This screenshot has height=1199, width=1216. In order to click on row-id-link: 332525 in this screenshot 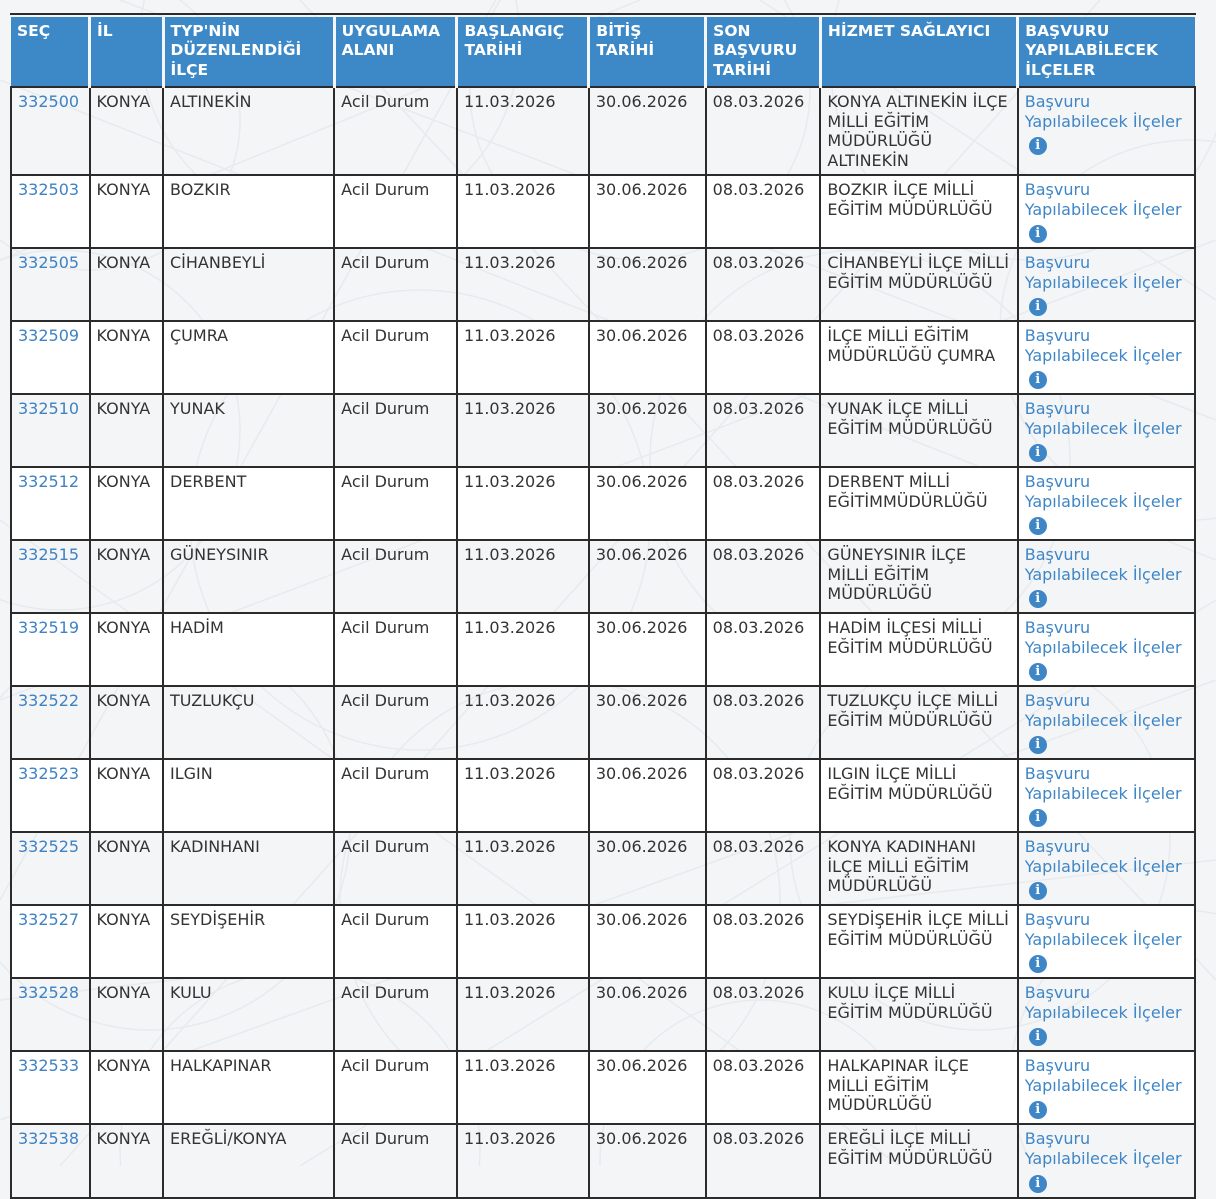, I will do `click(49, 847)`.